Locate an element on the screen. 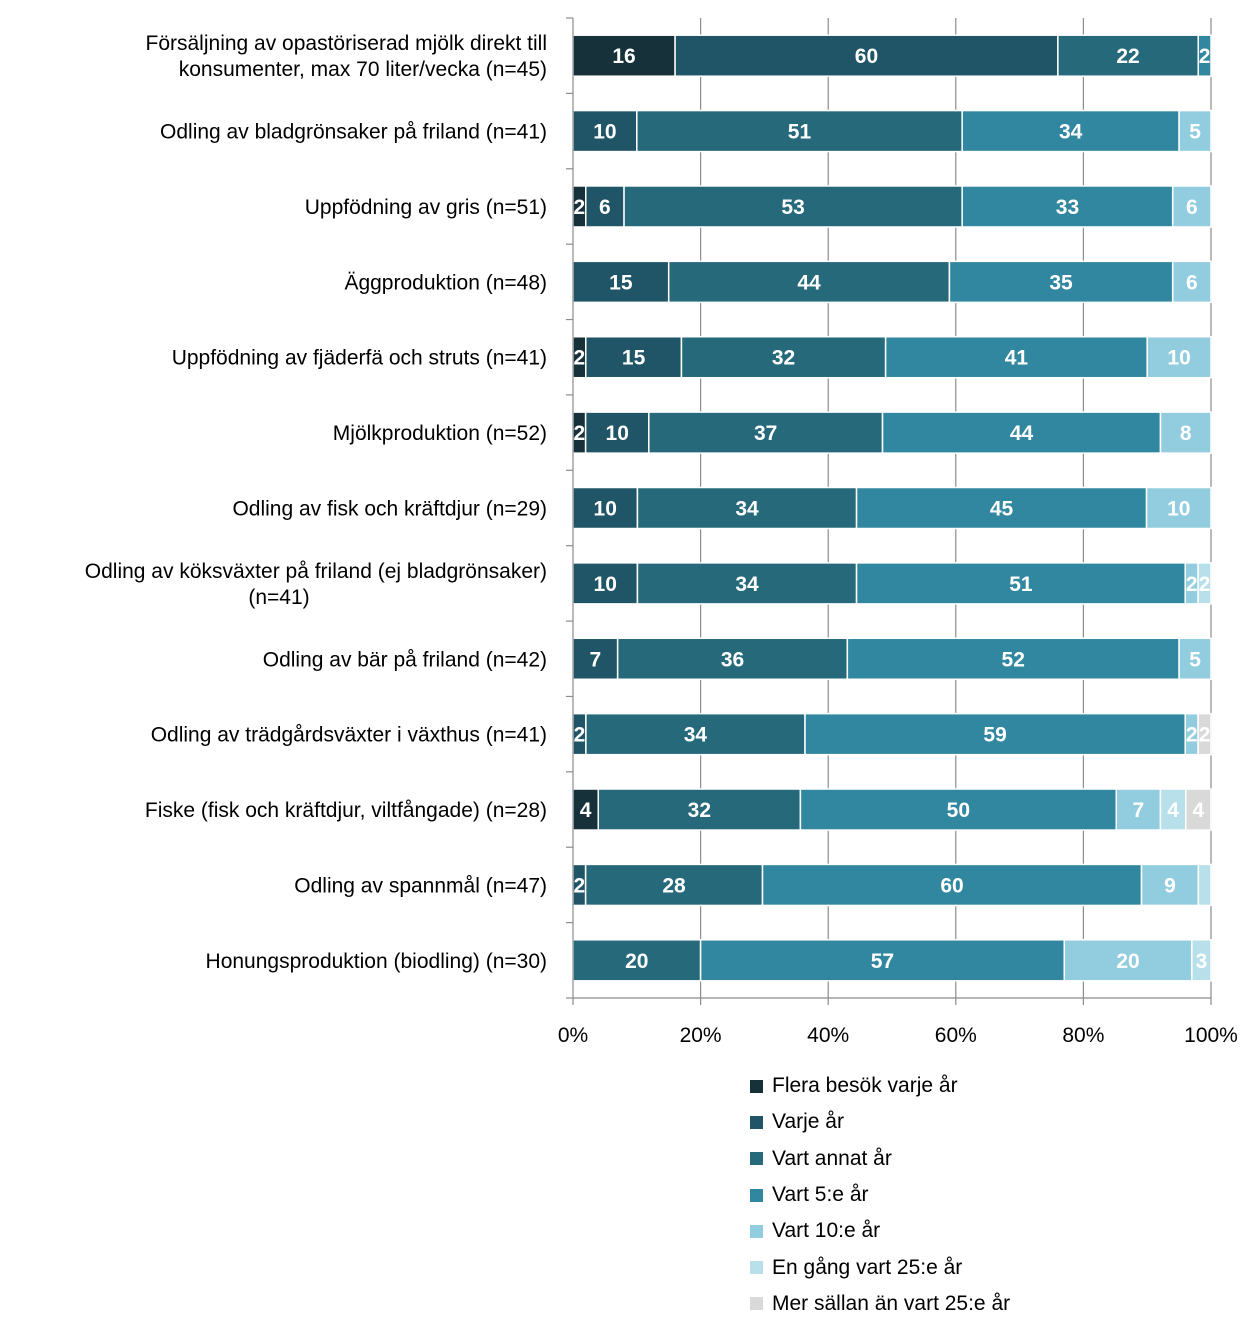 The height and width of the screenshot is (1322, 1247). x-tick-label: 0% is located at coordinates (573, 1035).